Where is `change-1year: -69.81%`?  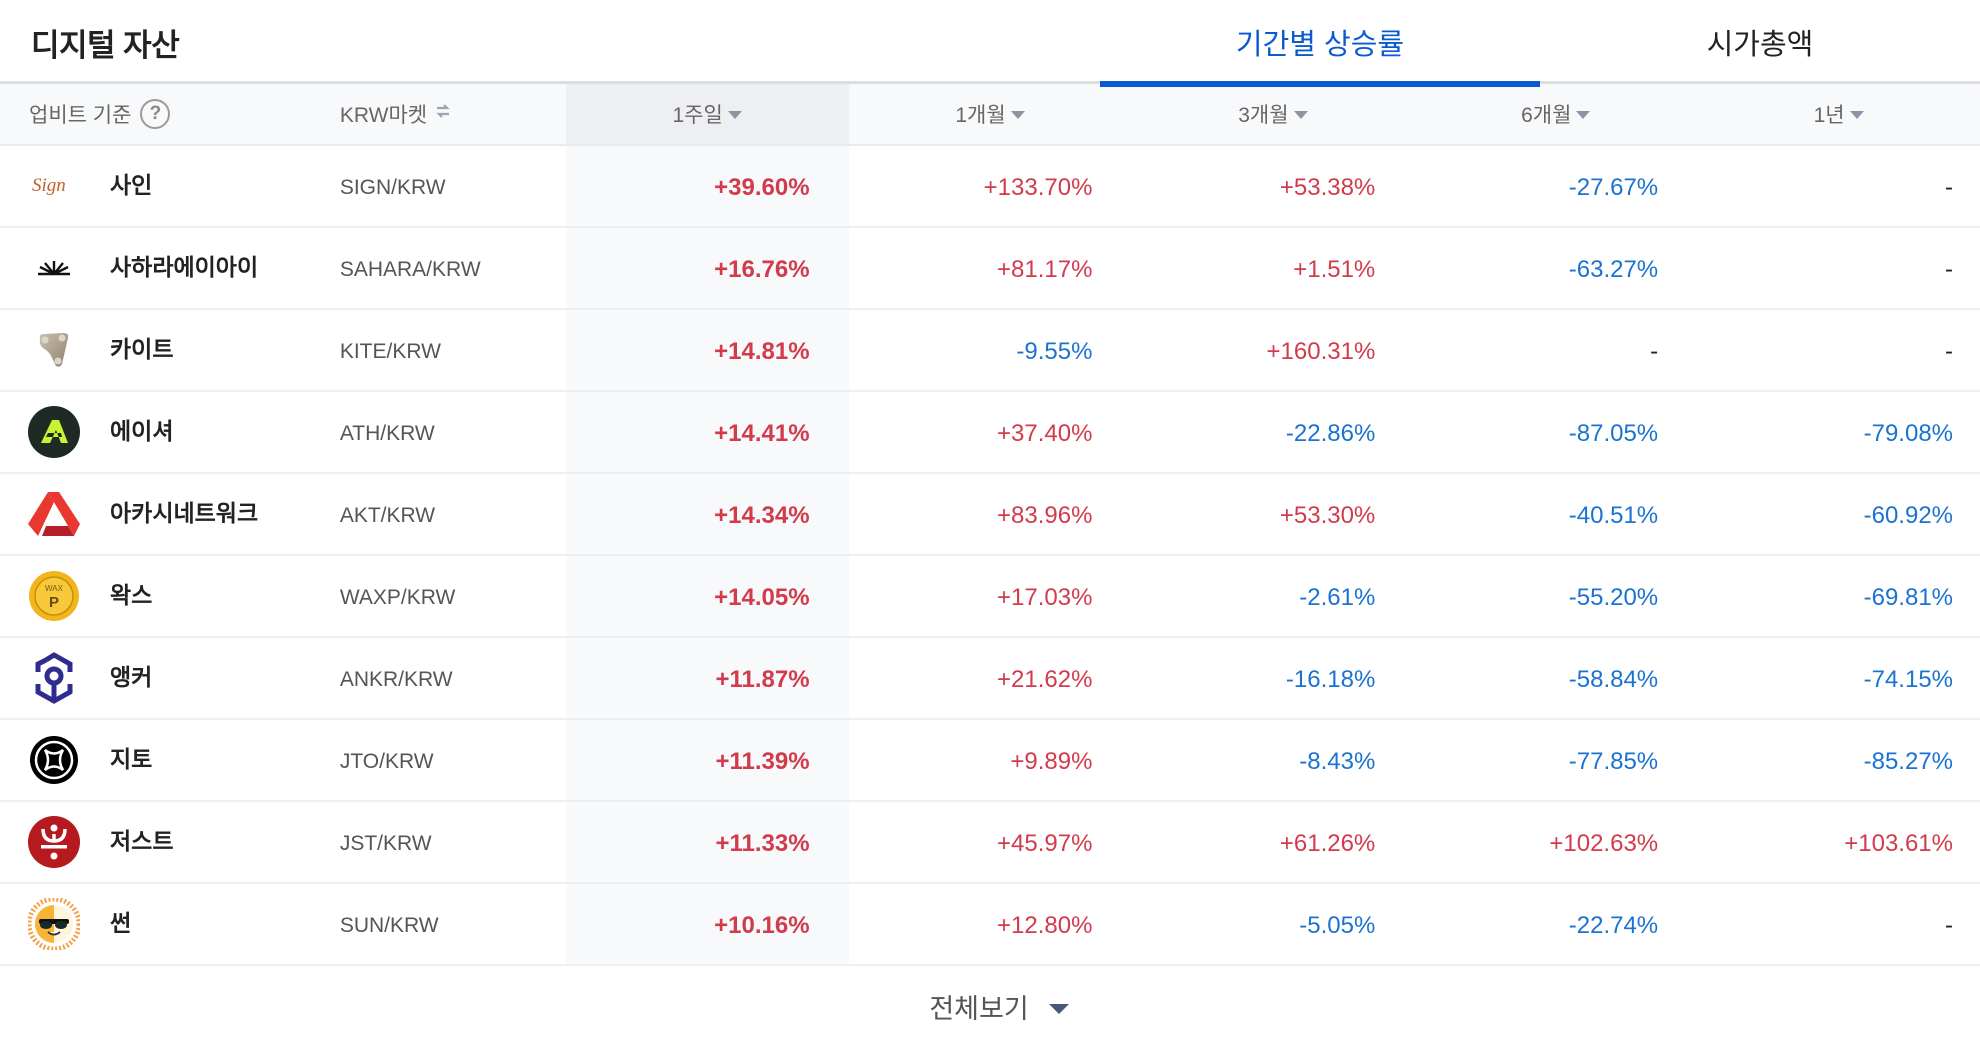 change-1year: -69.81% is located at coordinates (1908, 597).